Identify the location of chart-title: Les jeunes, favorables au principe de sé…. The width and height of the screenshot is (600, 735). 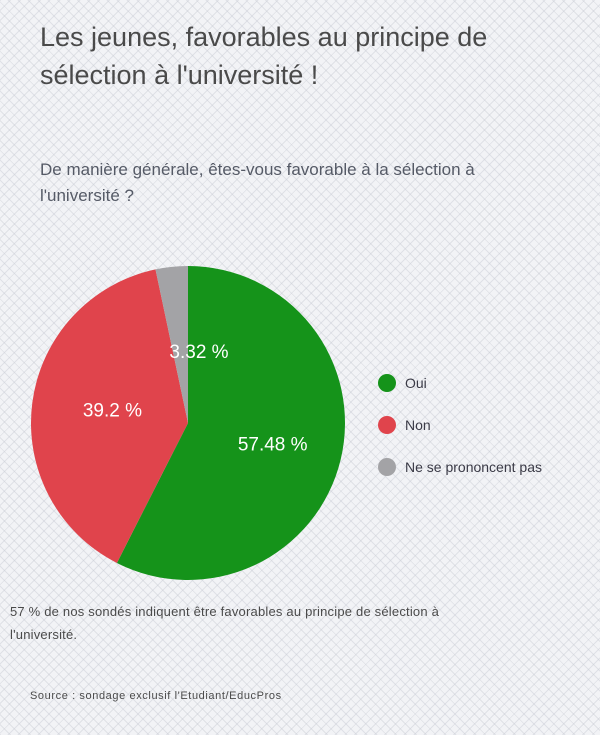
(264, 56).